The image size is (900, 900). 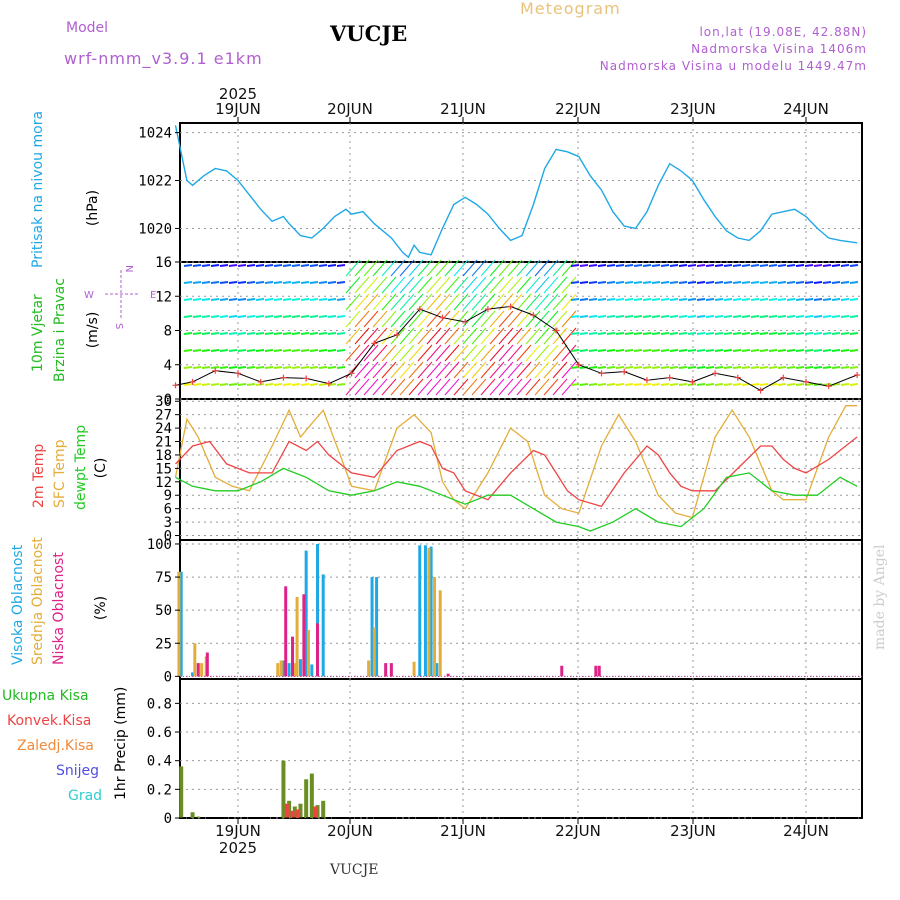 I want to click on pressure-label: Pritisak na nivou mora, so click(x=38, y=189).